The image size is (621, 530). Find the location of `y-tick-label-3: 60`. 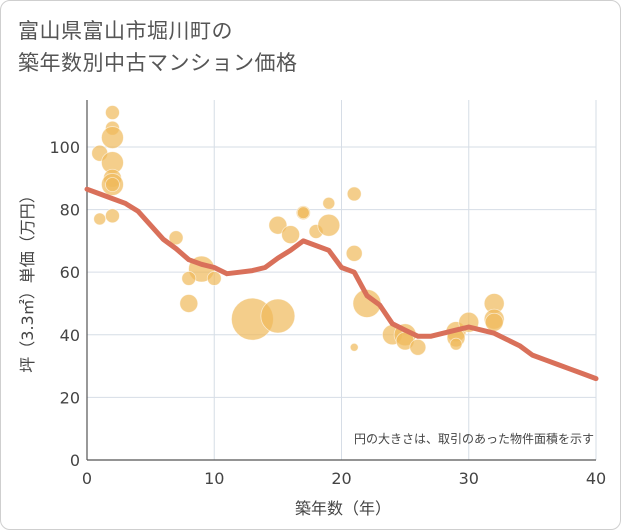

y-tick-label-3: 60 is located at coordinates (70, 272).